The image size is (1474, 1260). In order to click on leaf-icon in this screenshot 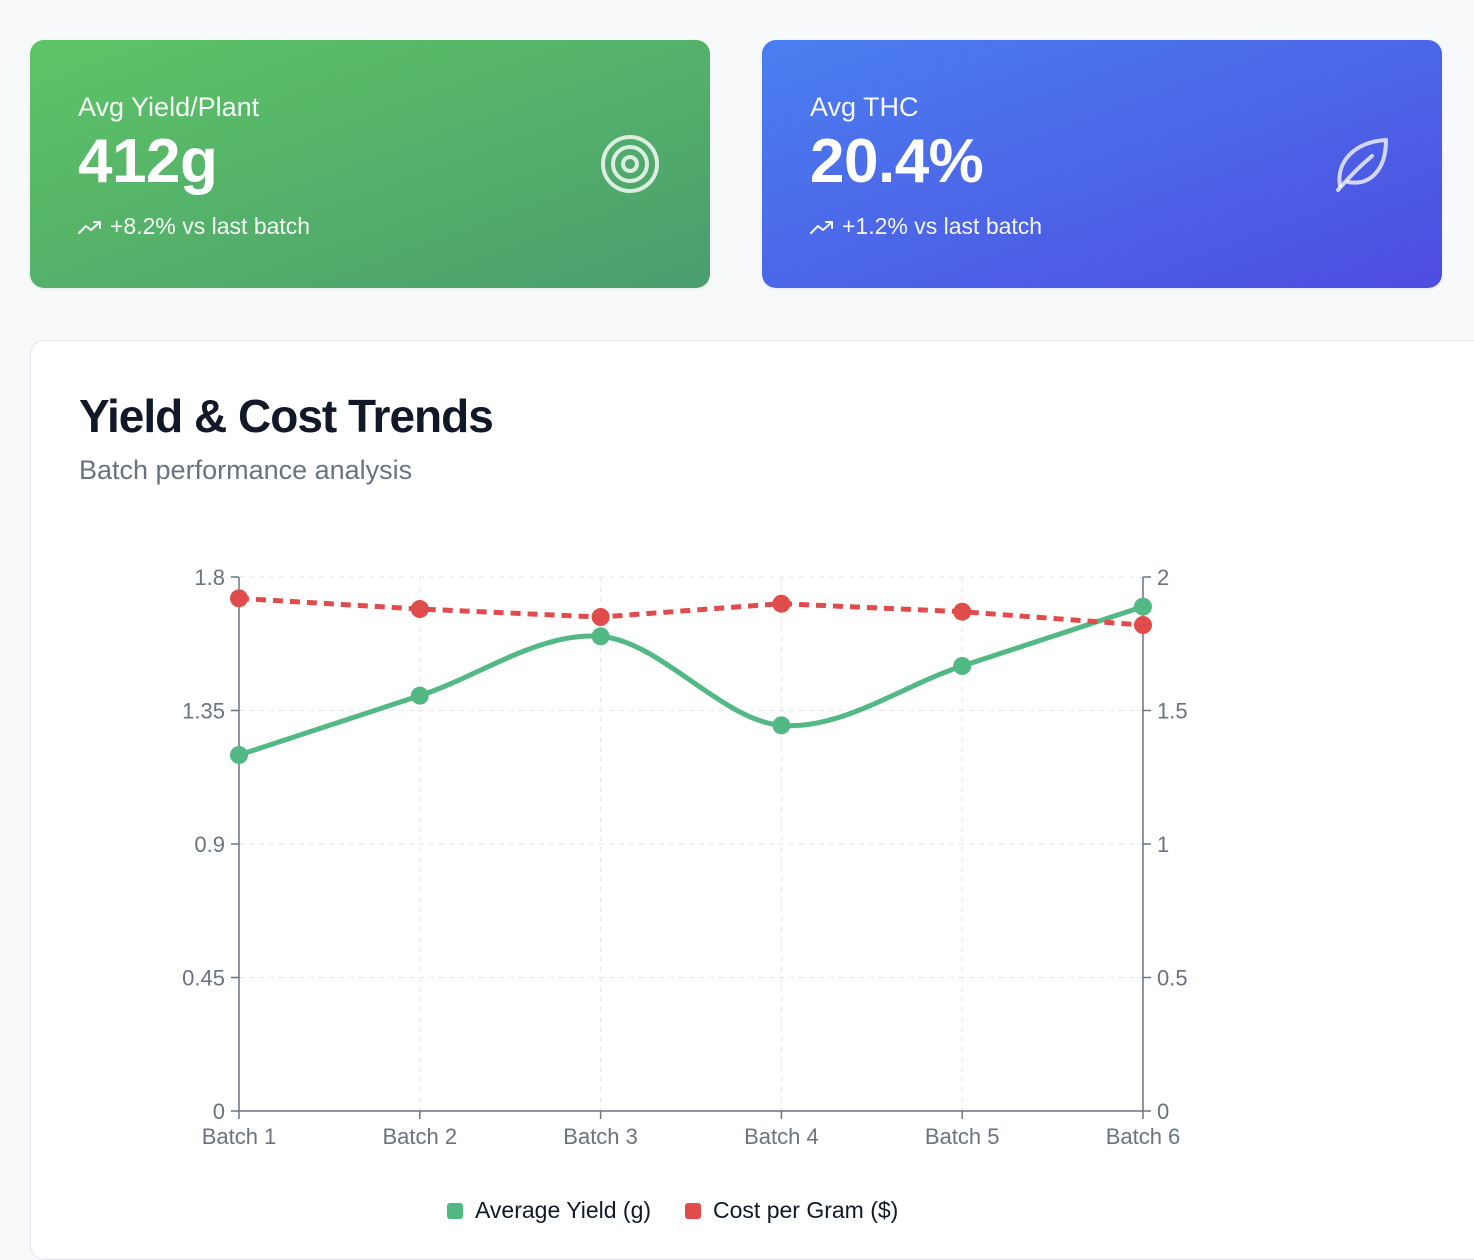, I will do `click(1362, 165)`.